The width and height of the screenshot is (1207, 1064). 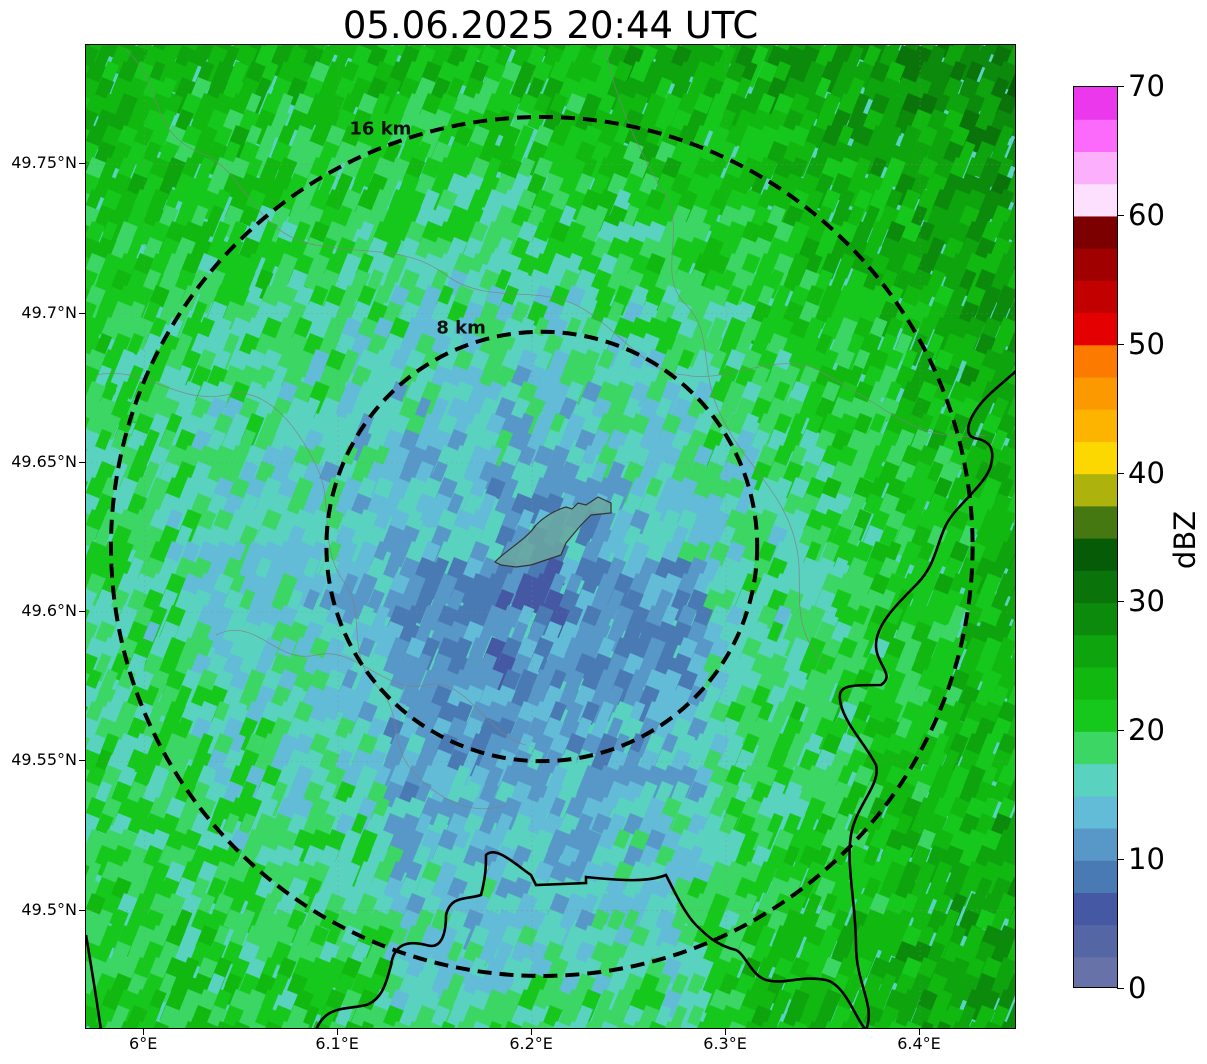 I want to click on lat-tick-label: 49.55°N, so click(x=44, y=760).